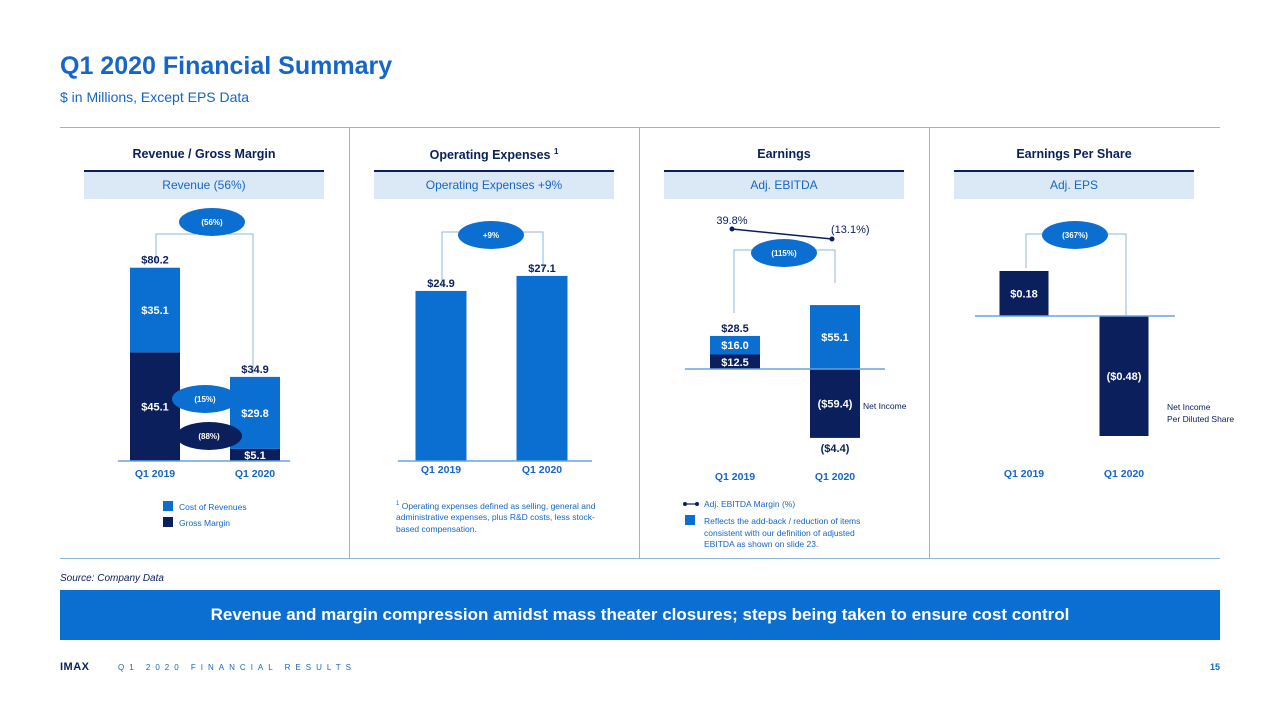 The image size is (1280, 720). I want to click on bar-value-label: $55.1, so click(835, 338).